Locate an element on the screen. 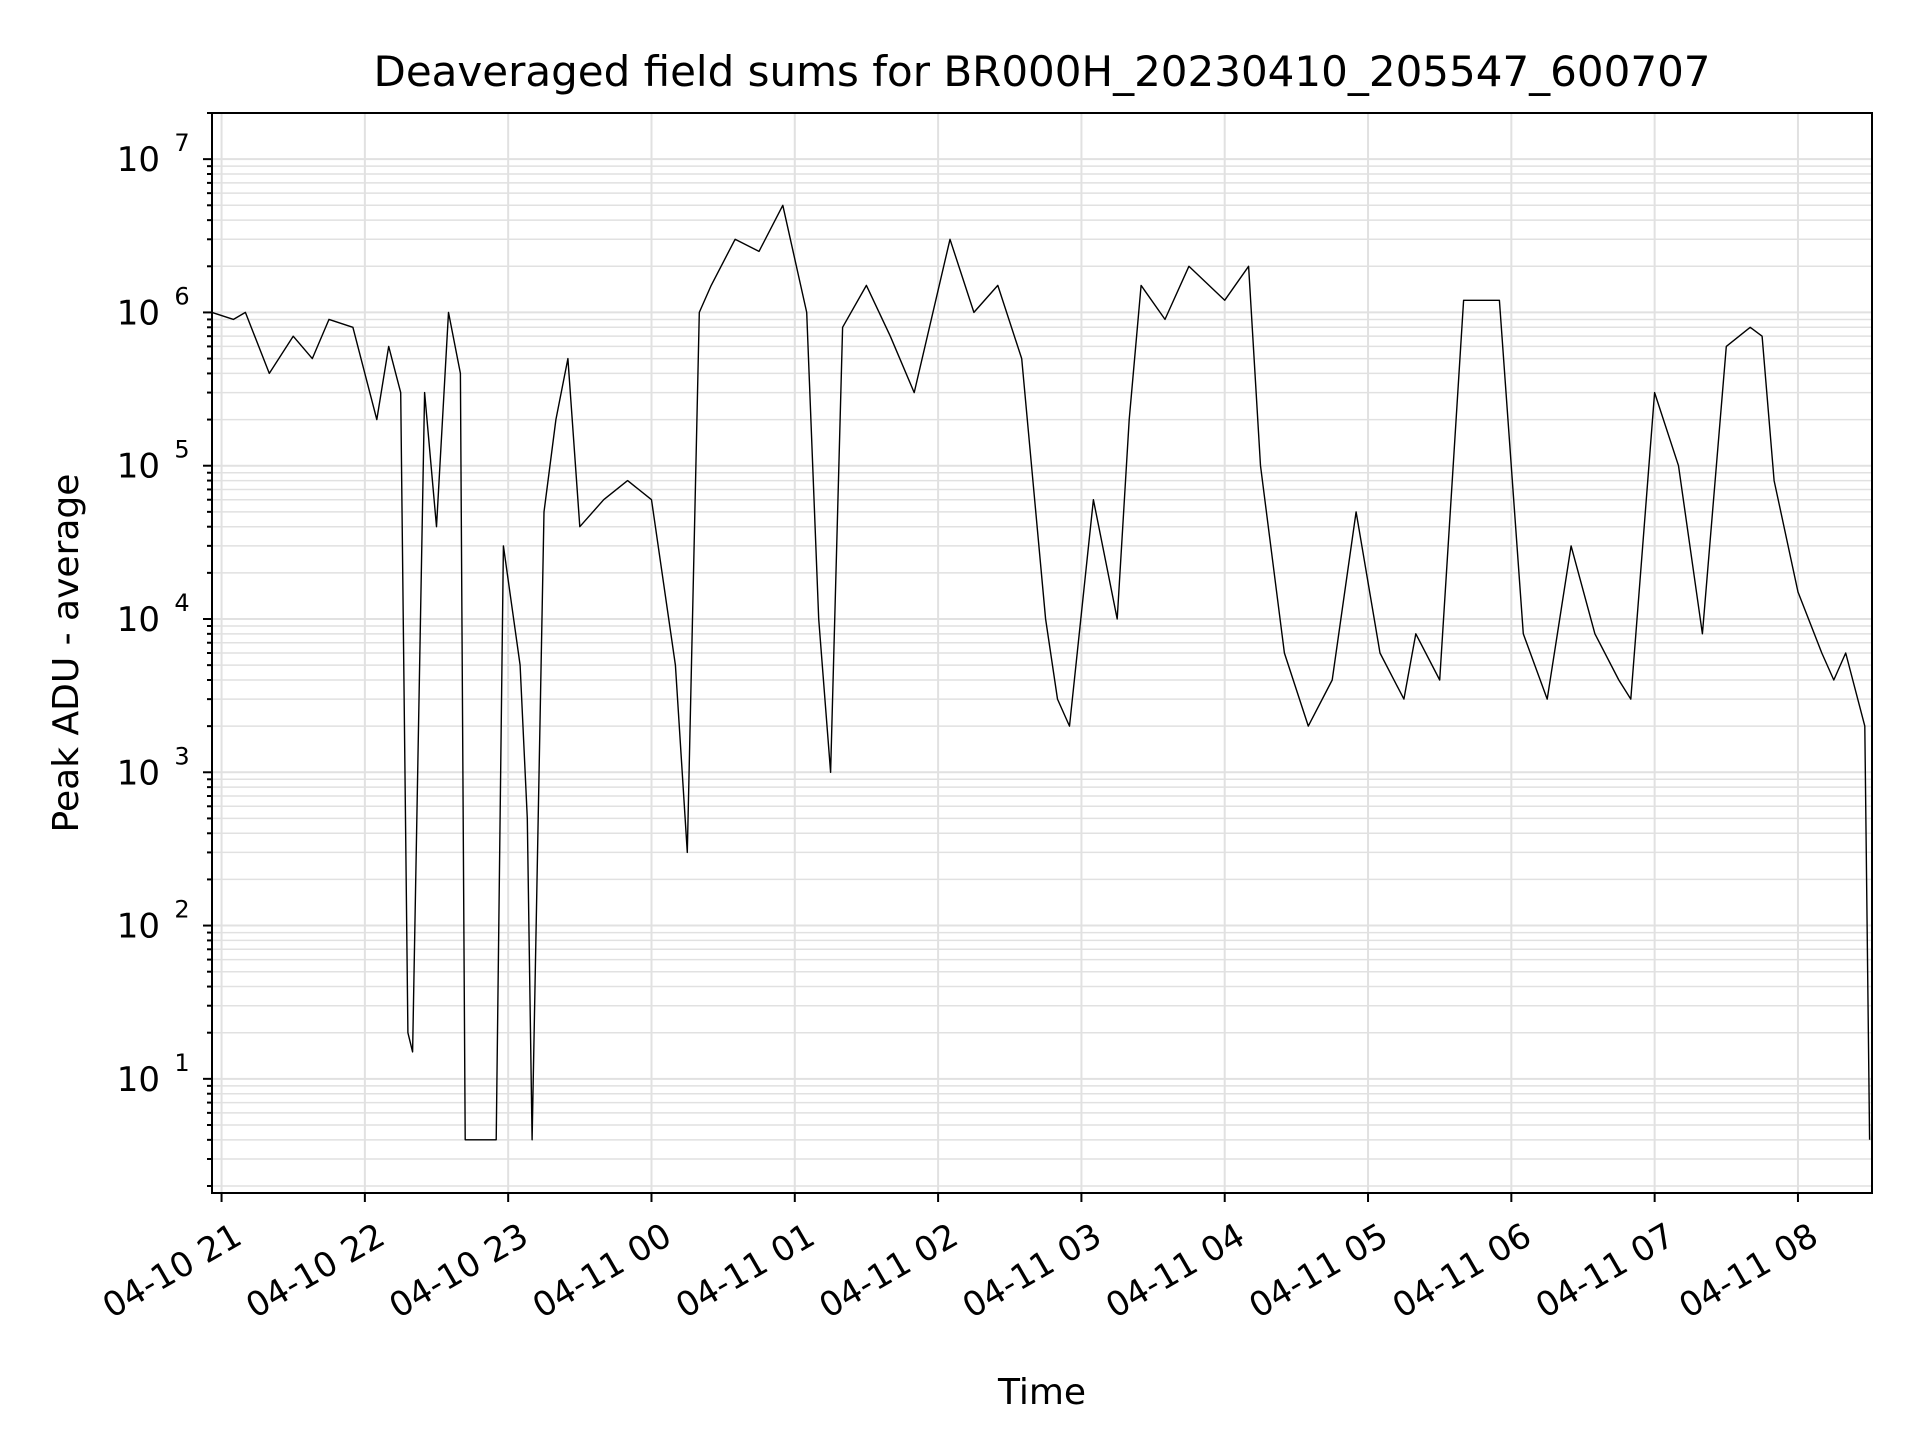 The width and height of the screenshot is (1920, 1440). x-tick-label: 04-11 05 is located at coordinates (1319, 1271).